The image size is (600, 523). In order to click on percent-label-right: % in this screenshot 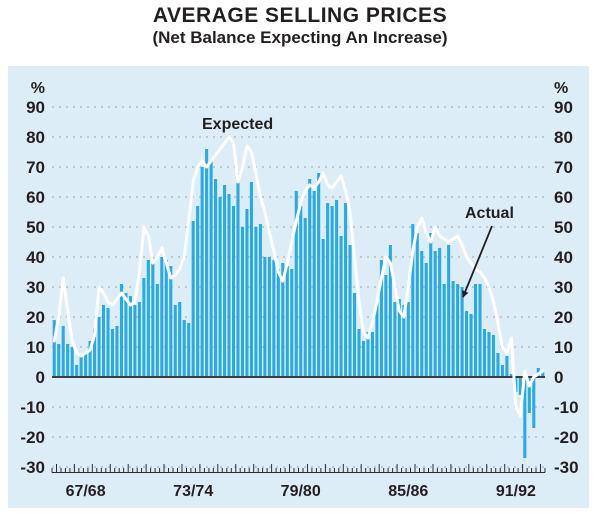, I will do `click(561, 88)`.